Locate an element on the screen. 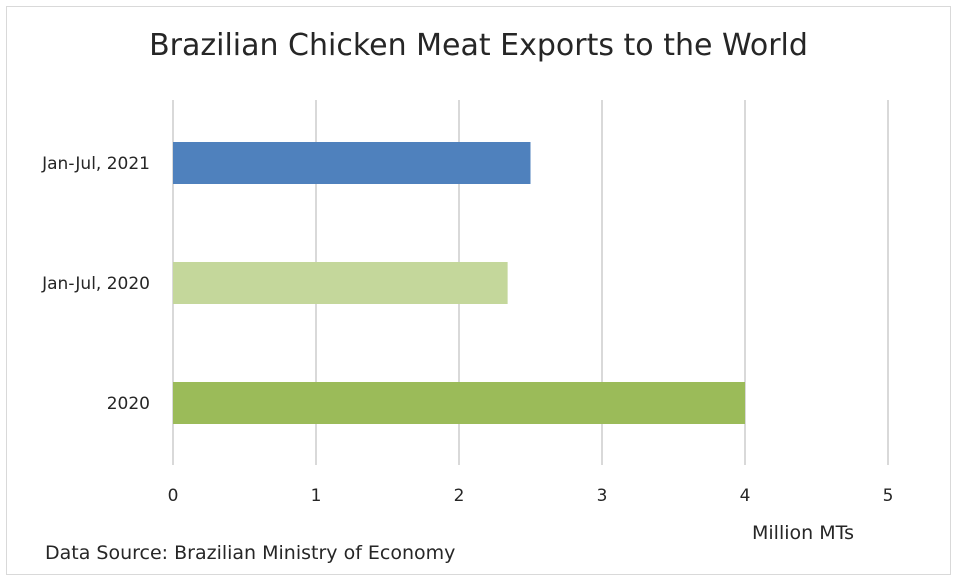 The image size is (957, 581). x-tick-label: 5 is located at coordinates (888, 496).